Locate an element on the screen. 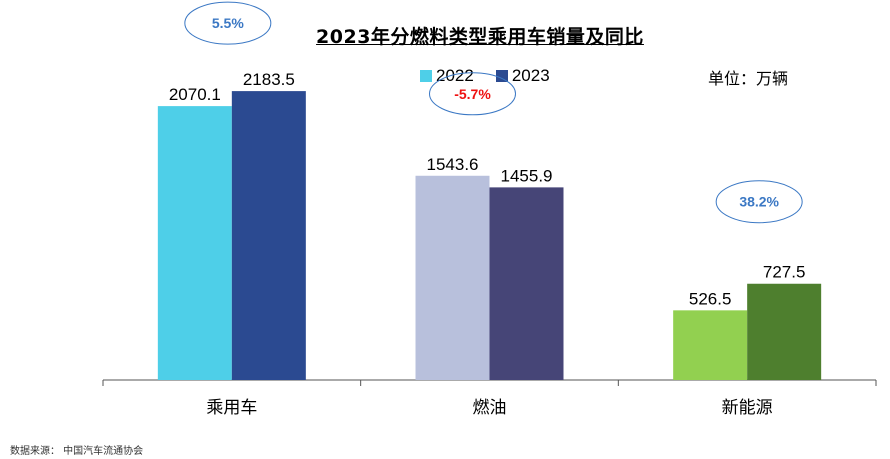  legend-swatch-2022 is located at coordinates (426, 76).